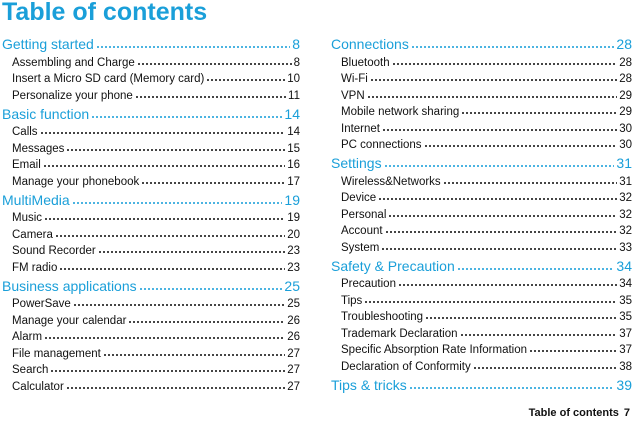 This screenshot has width=634, height=421. What do you see at coordinates (56, 353) in the screenshot?
I see `toc-entry-label: File management` at bounding box center [56, 353].